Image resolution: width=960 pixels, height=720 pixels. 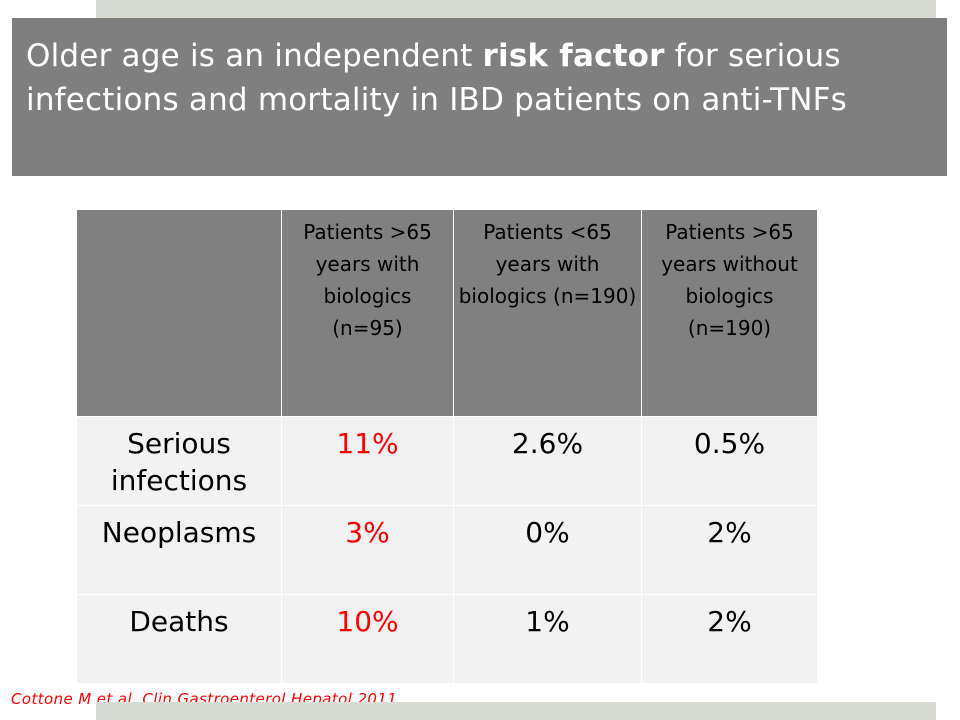 I want to click on bottom-decorative-strip, so click(x=516, y=711).